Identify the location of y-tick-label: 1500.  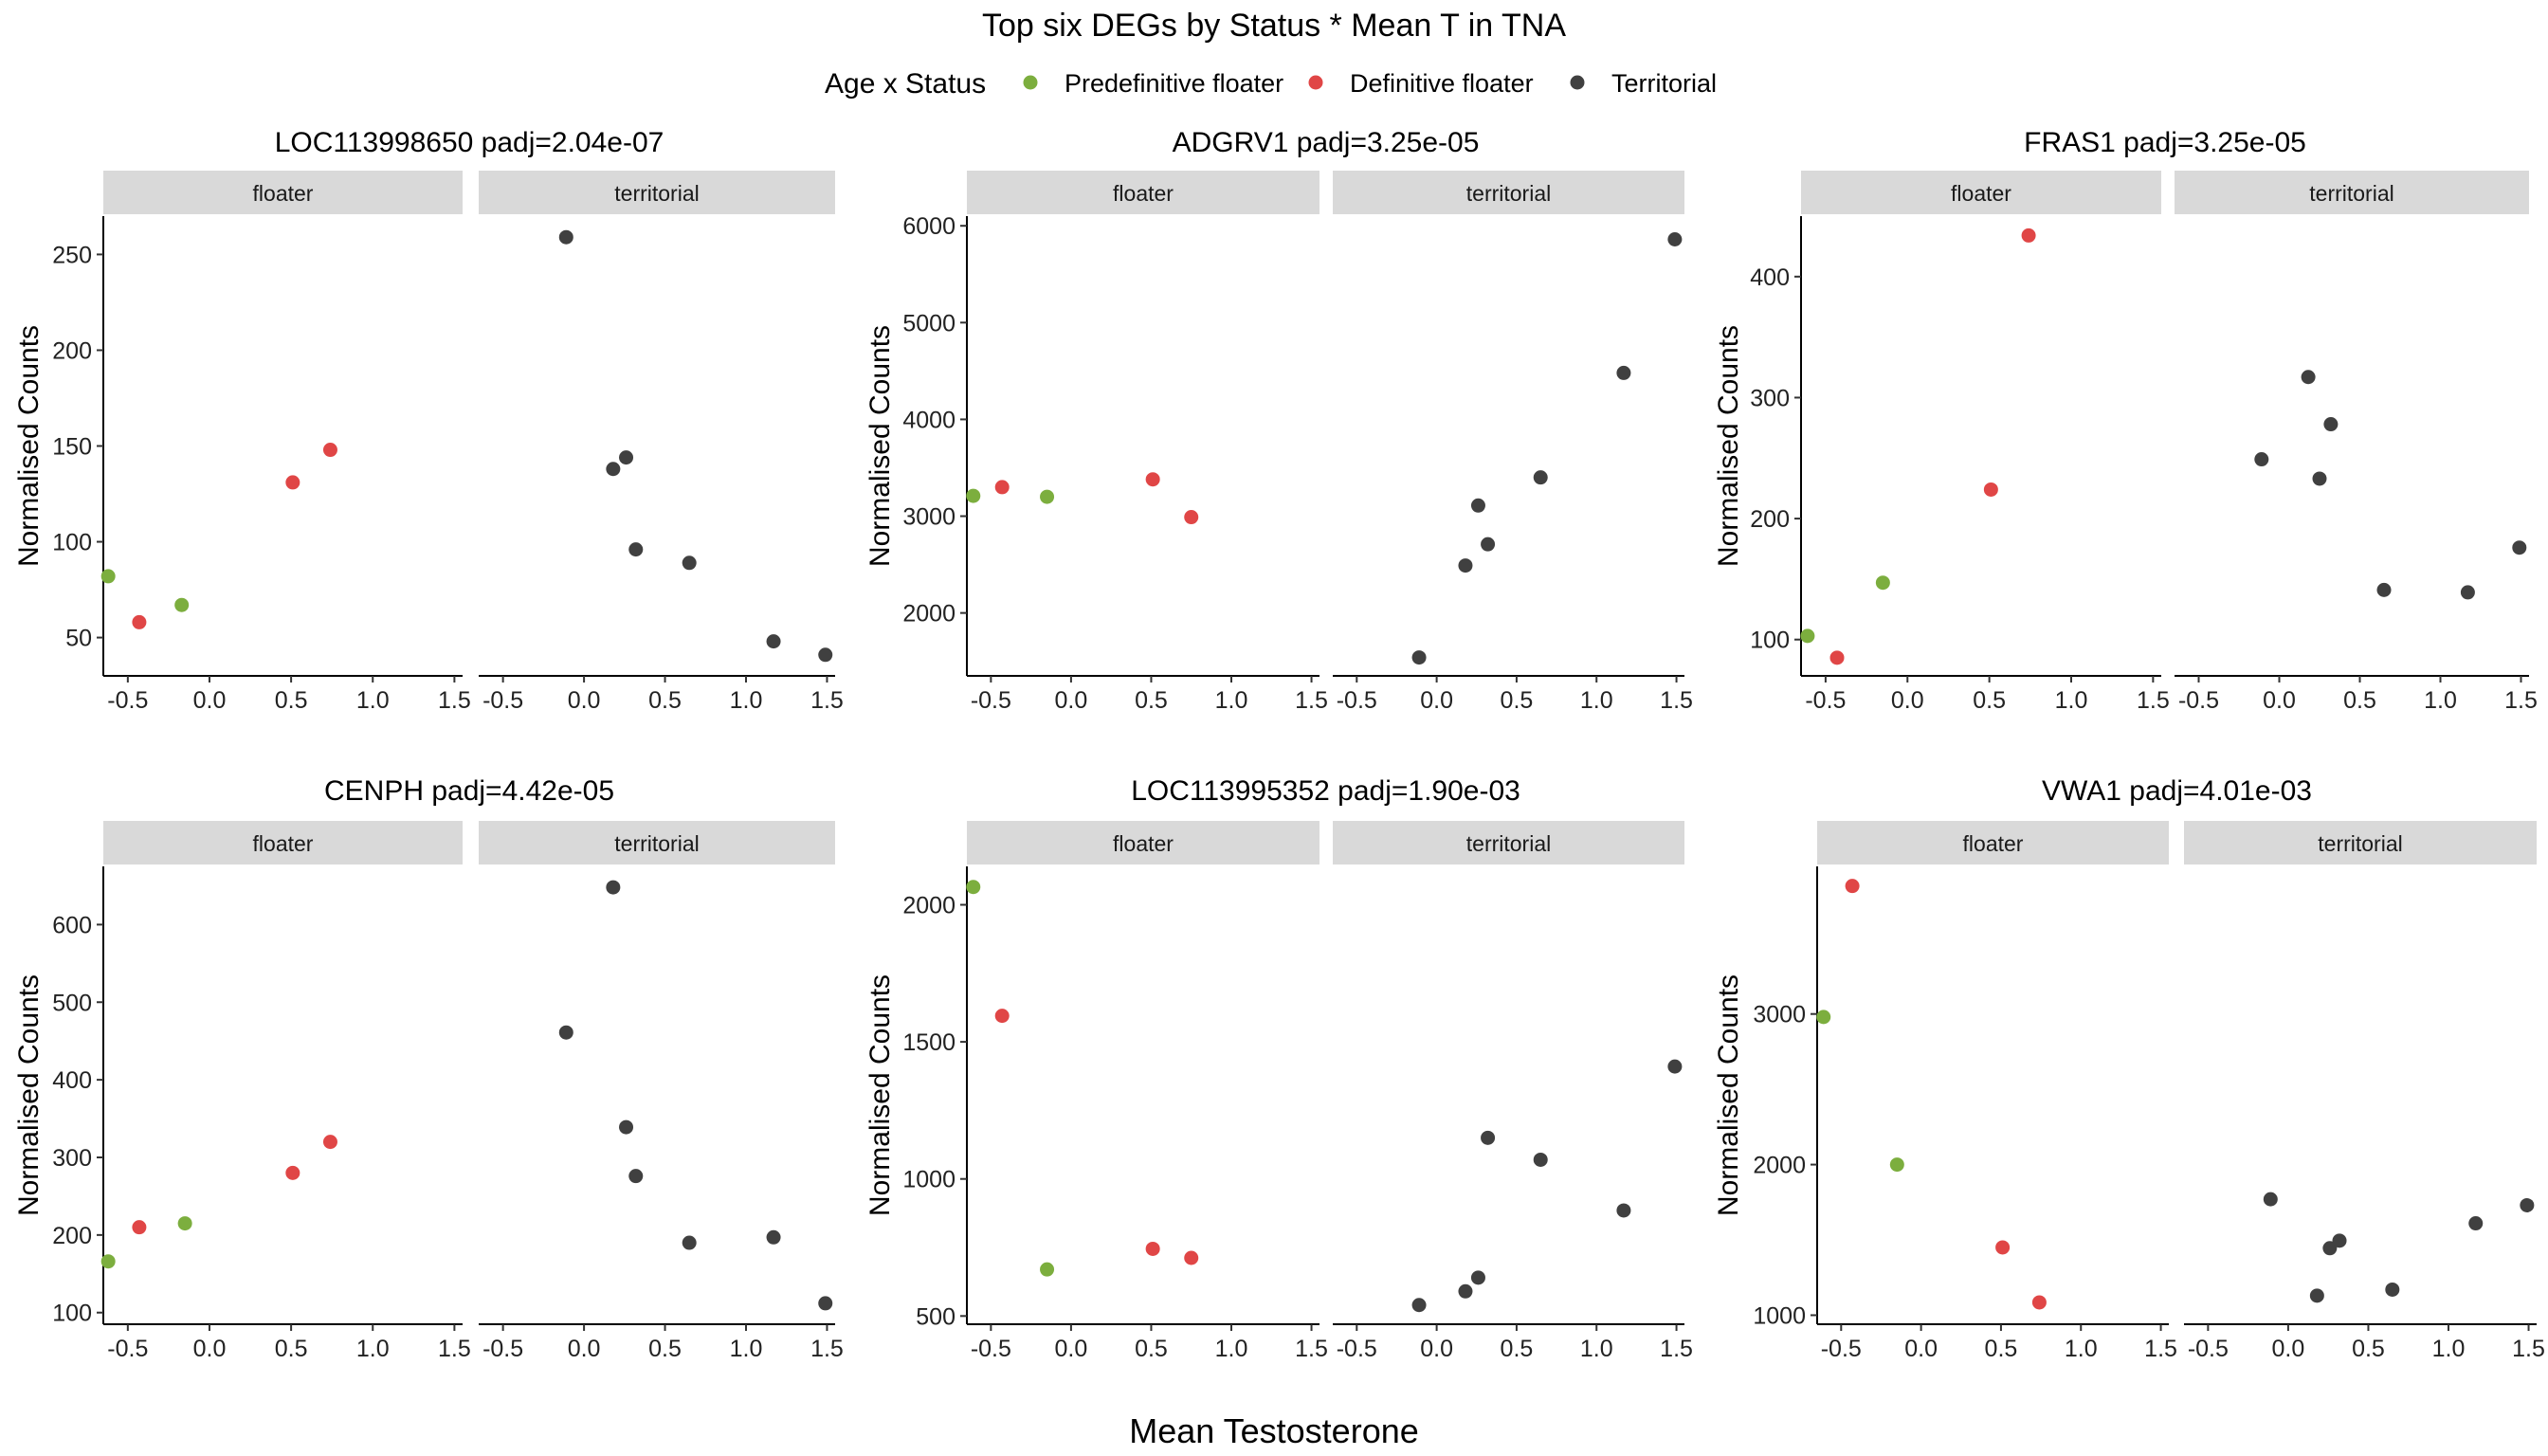
(929, 1042).